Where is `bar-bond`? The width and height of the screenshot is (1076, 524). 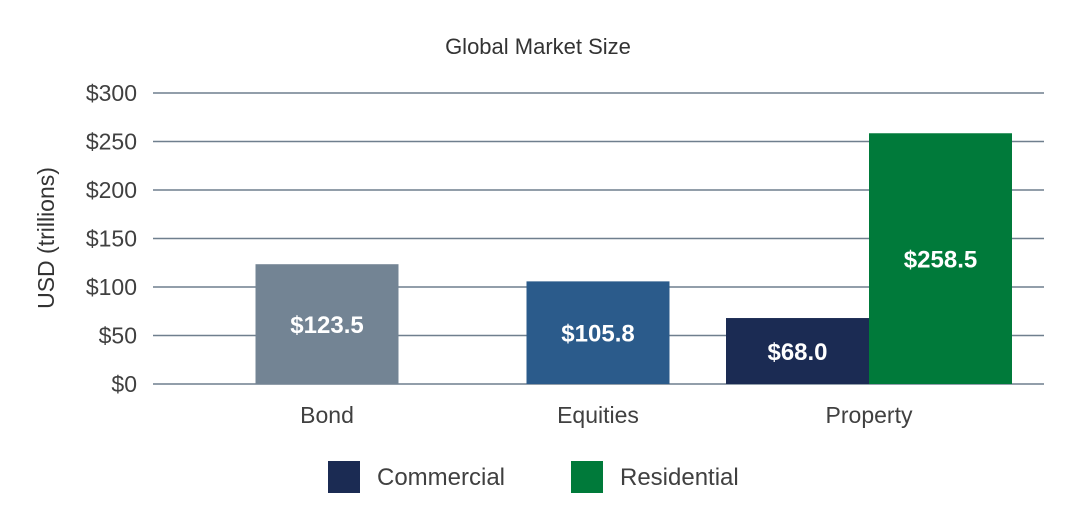 bar-bond is located at coordinates (327, 324).